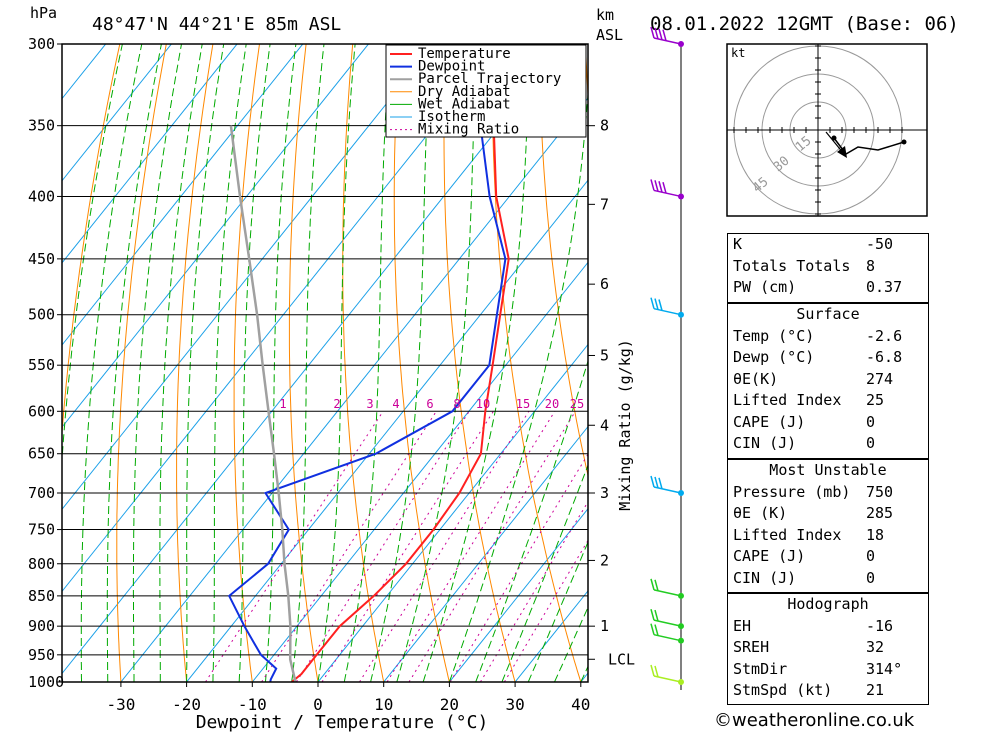 This screenshot has height=733, width=1000. I want to click on x-axis-label: Dewpoint / Temperature (°C), so click(342, 722).